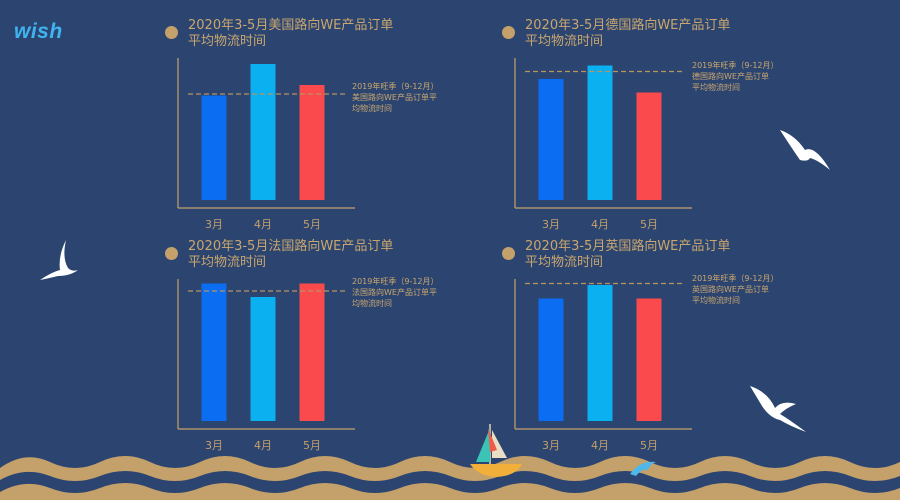 Image resolution: width=900 pixels, height=500 pixels. I want to click on reference-label: 2019年旺季（9-12月） 美国路向WE产品订单平 均物流时间, so click(395, 97).